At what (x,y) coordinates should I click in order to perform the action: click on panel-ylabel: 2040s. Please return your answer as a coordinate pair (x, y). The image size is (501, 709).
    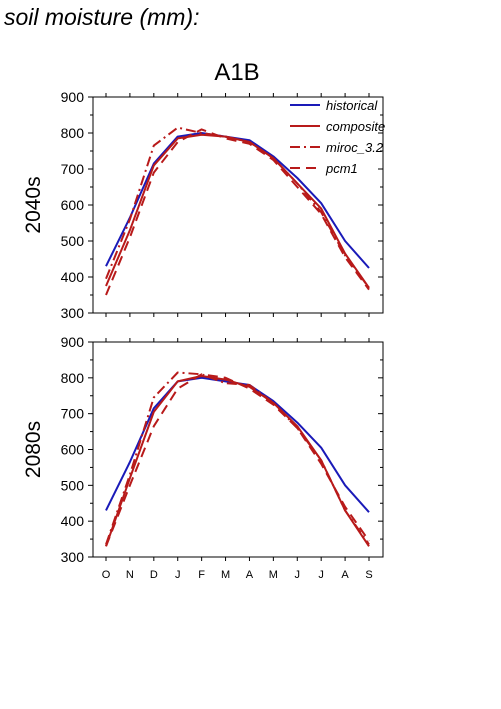
    Looking at the image, I should click on (33, 204).